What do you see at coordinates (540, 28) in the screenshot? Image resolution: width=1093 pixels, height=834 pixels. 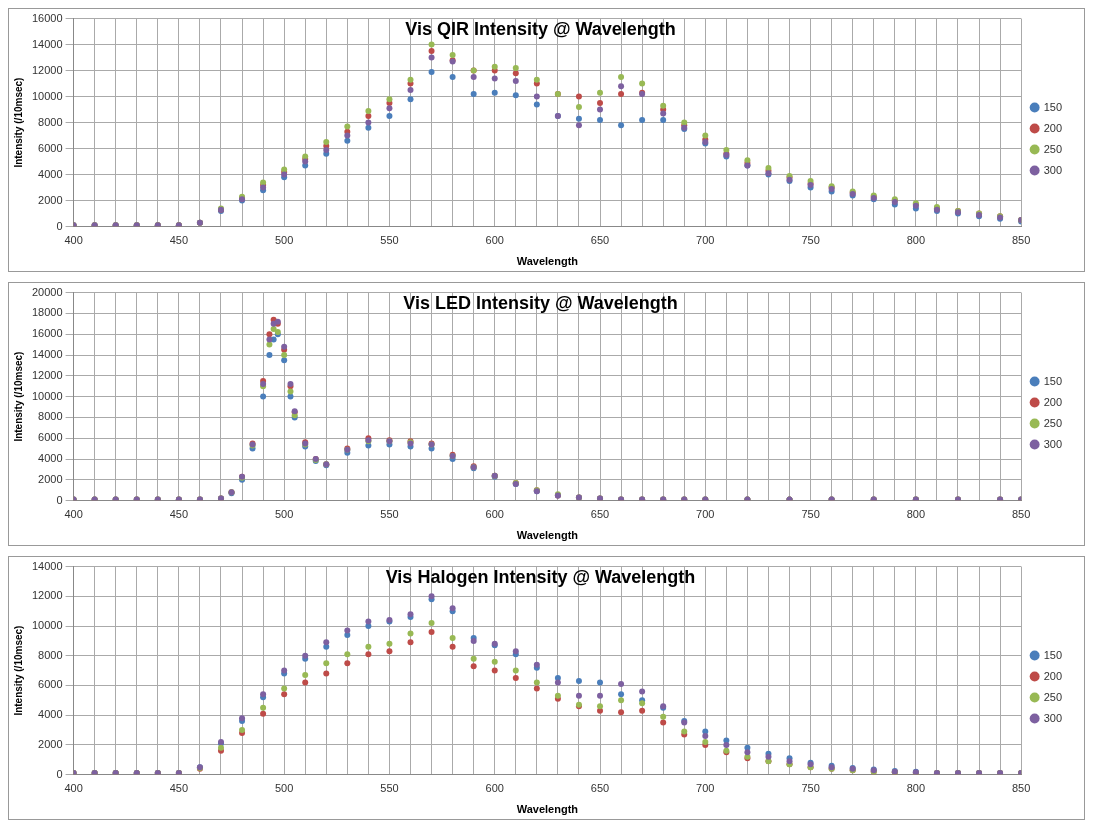 I see `chart-title: Vis QIR Intensity @ Wavelength` at bounding box center [540, 28].